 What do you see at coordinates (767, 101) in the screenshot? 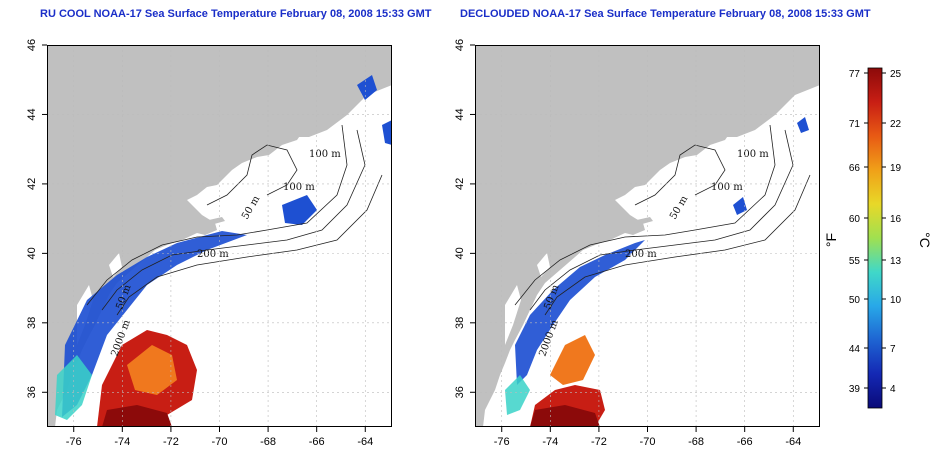
I see `nova-scotia` at bounding box center [767, 101].